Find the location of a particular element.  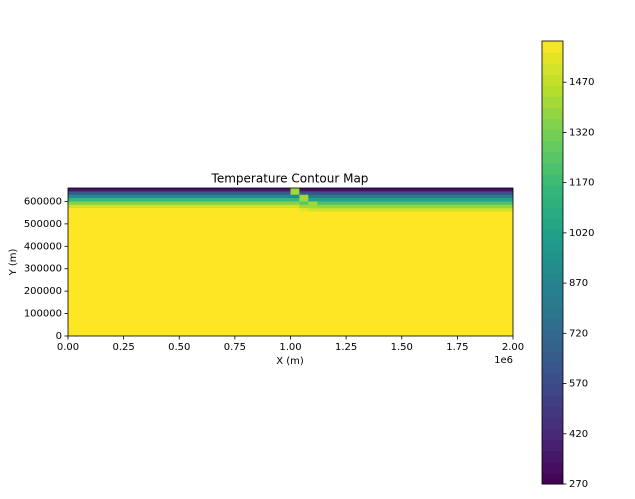

x-tick-label: 1.25 is located at coordinates (346, 347).